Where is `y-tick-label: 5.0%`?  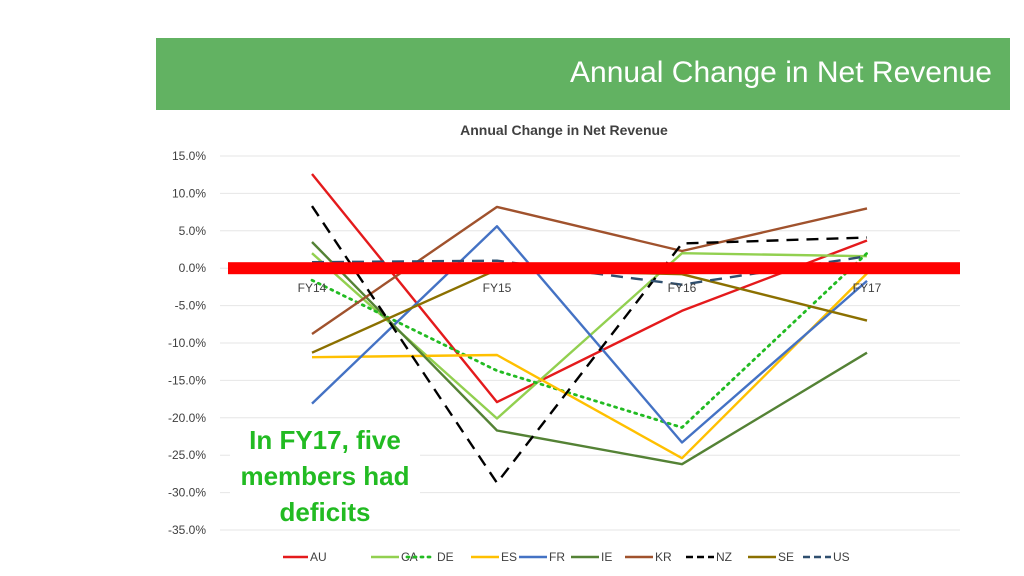 y-tick-label: 5.0% is located at coordinates (193, 231).